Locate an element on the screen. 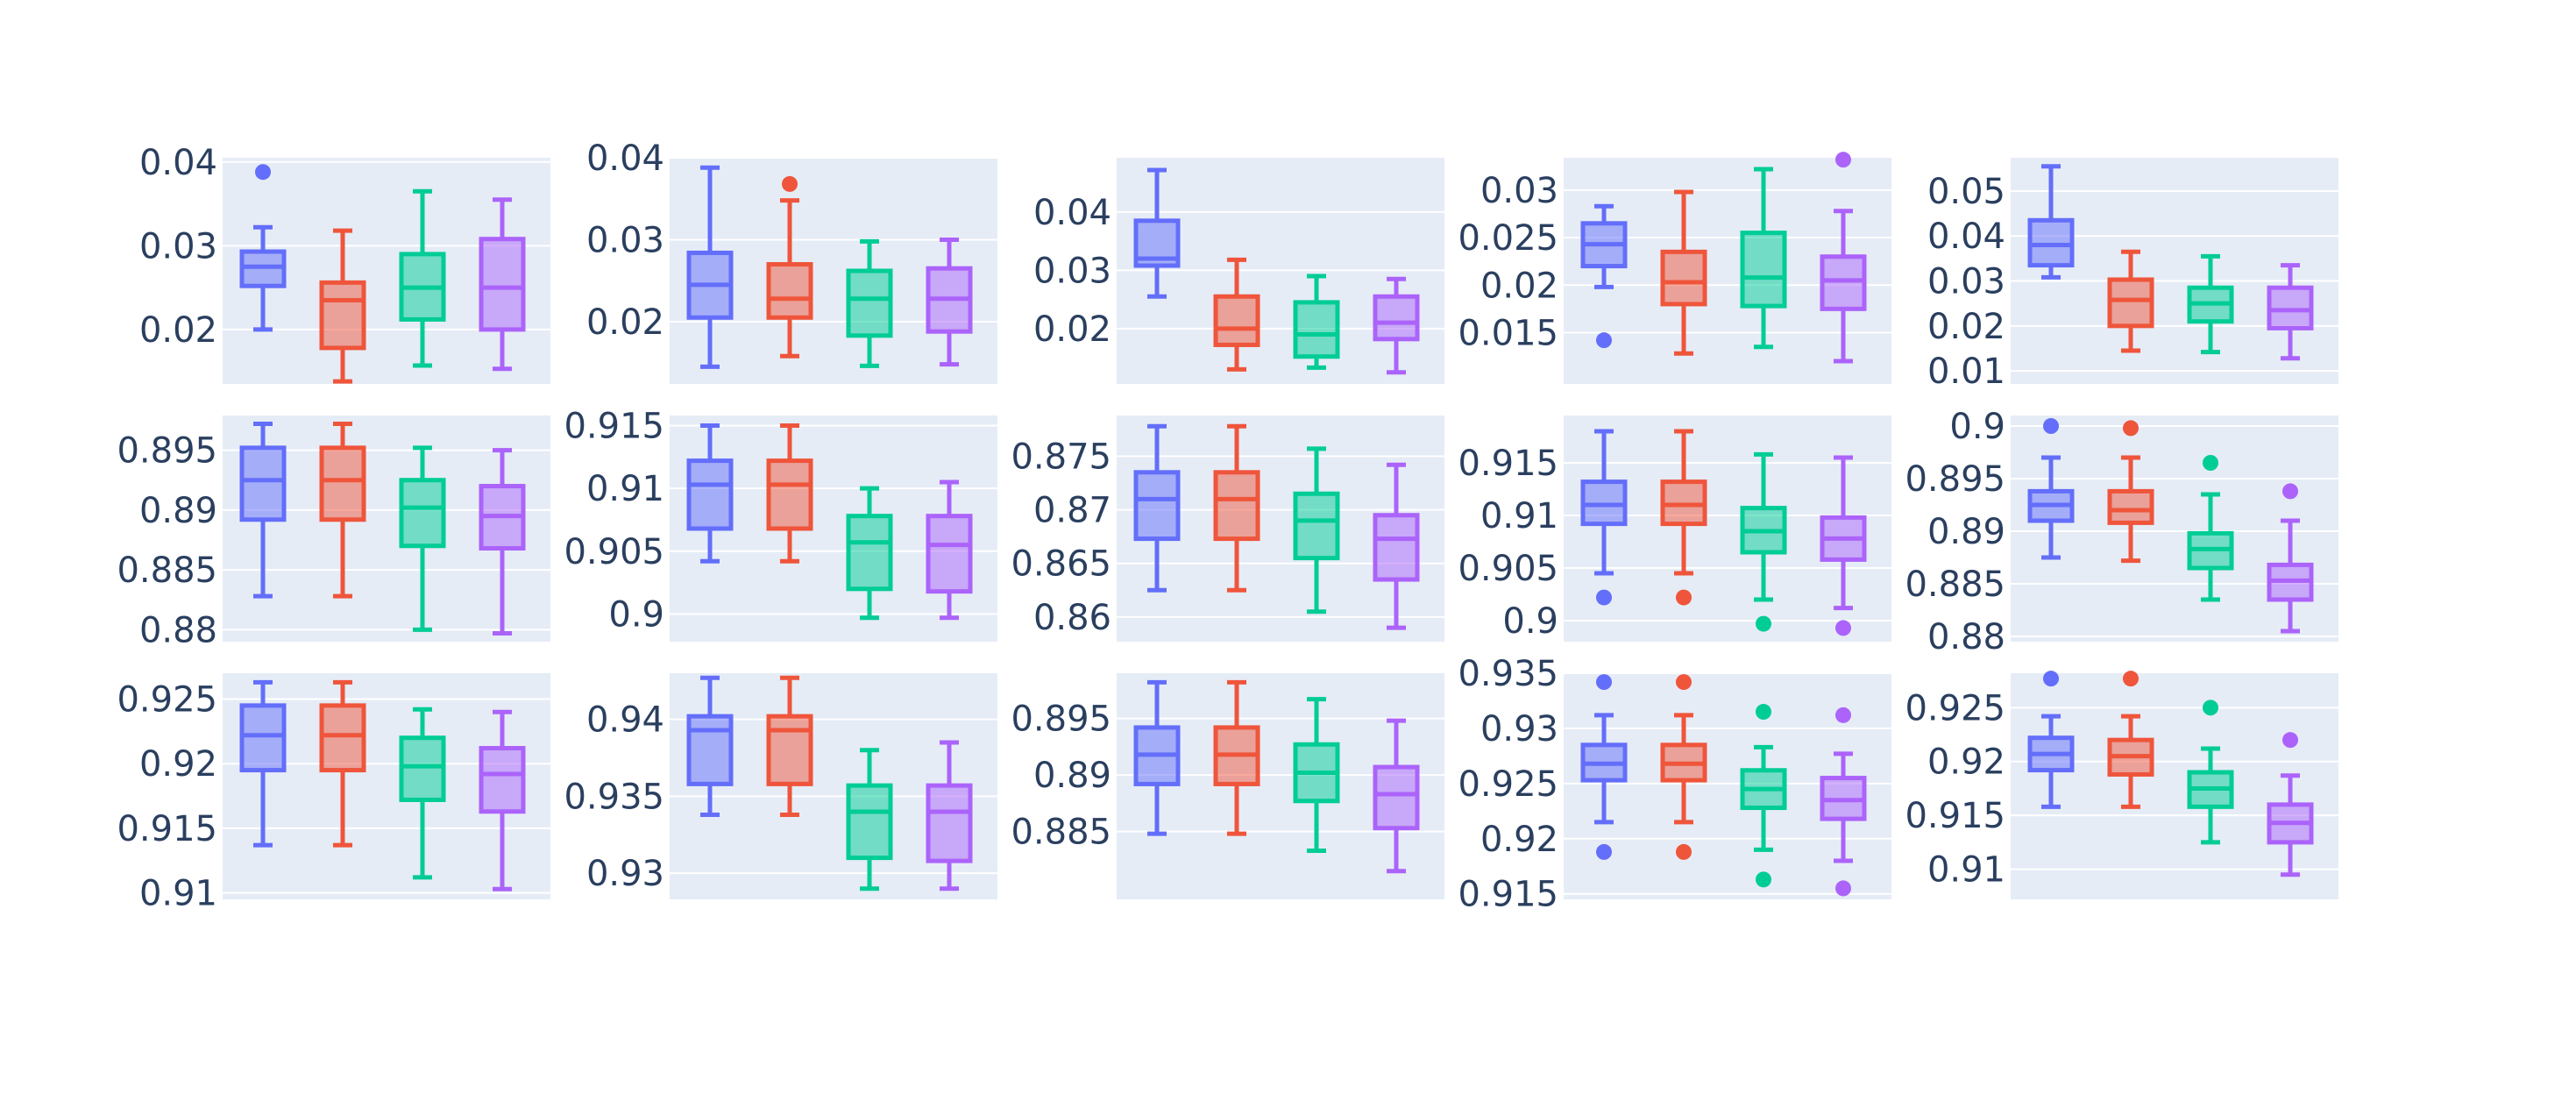 The width and height of the screenshot is (2576, 1108). subplot-5: 0.01 0.02 0.03 0.04 0.05 is located at coordinates (2132, 275).